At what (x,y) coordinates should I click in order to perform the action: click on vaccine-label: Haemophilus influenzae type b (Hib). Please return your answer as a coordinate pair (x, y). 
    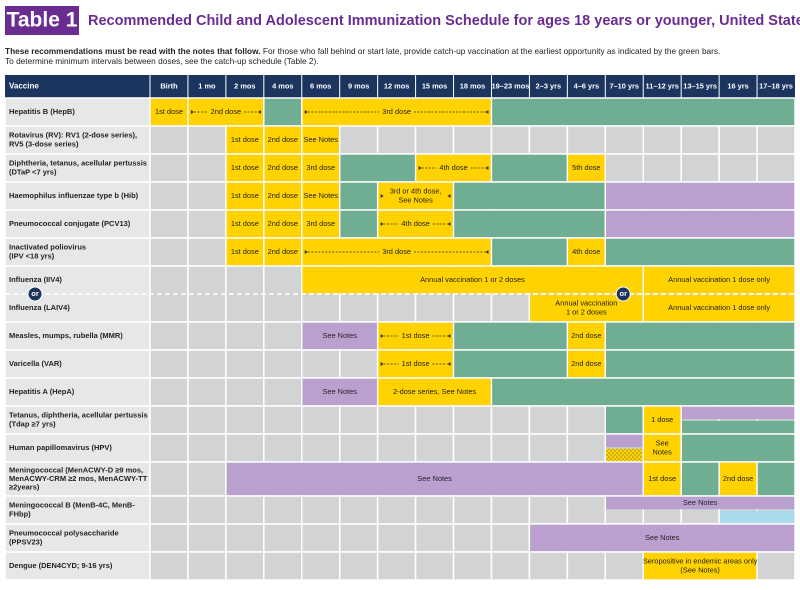
    Looking at the image, I should click on (74, 195).